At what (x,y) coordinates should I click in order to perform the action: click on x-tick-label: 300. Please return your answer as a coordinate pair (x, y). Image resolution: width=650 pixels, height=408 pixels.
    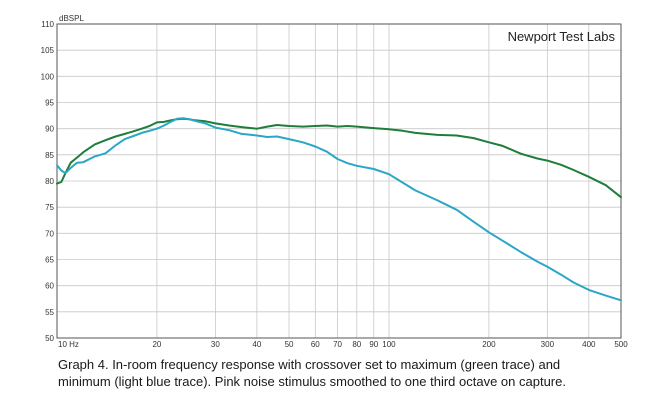
    Looking at the image, I should click on (548, 344).